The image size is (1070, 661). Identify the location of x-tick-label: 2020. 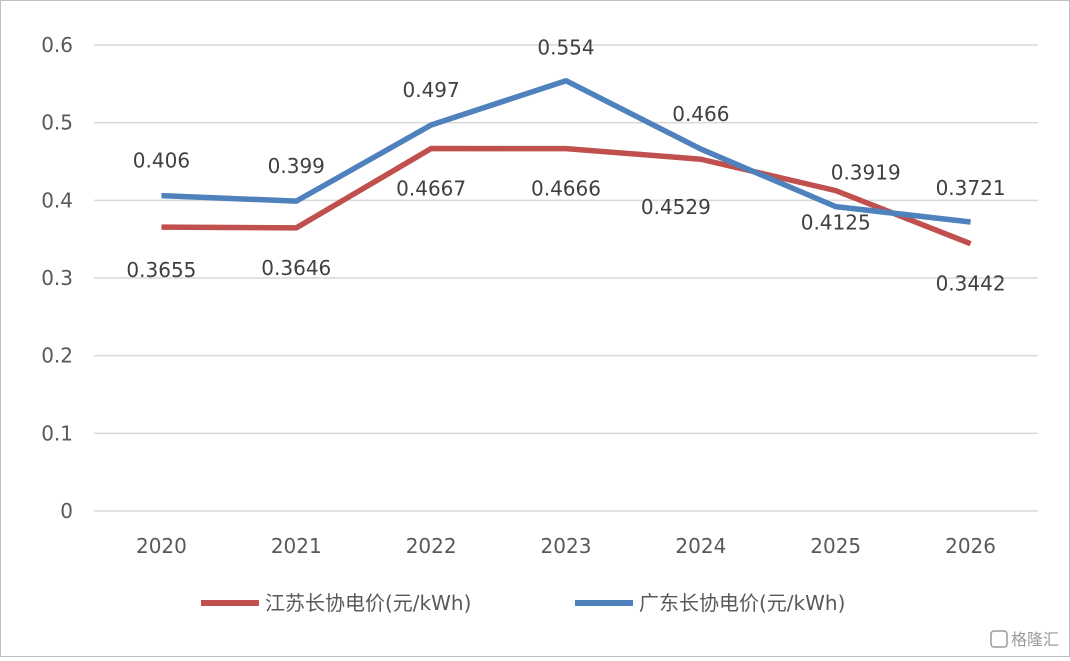
(161, 546).